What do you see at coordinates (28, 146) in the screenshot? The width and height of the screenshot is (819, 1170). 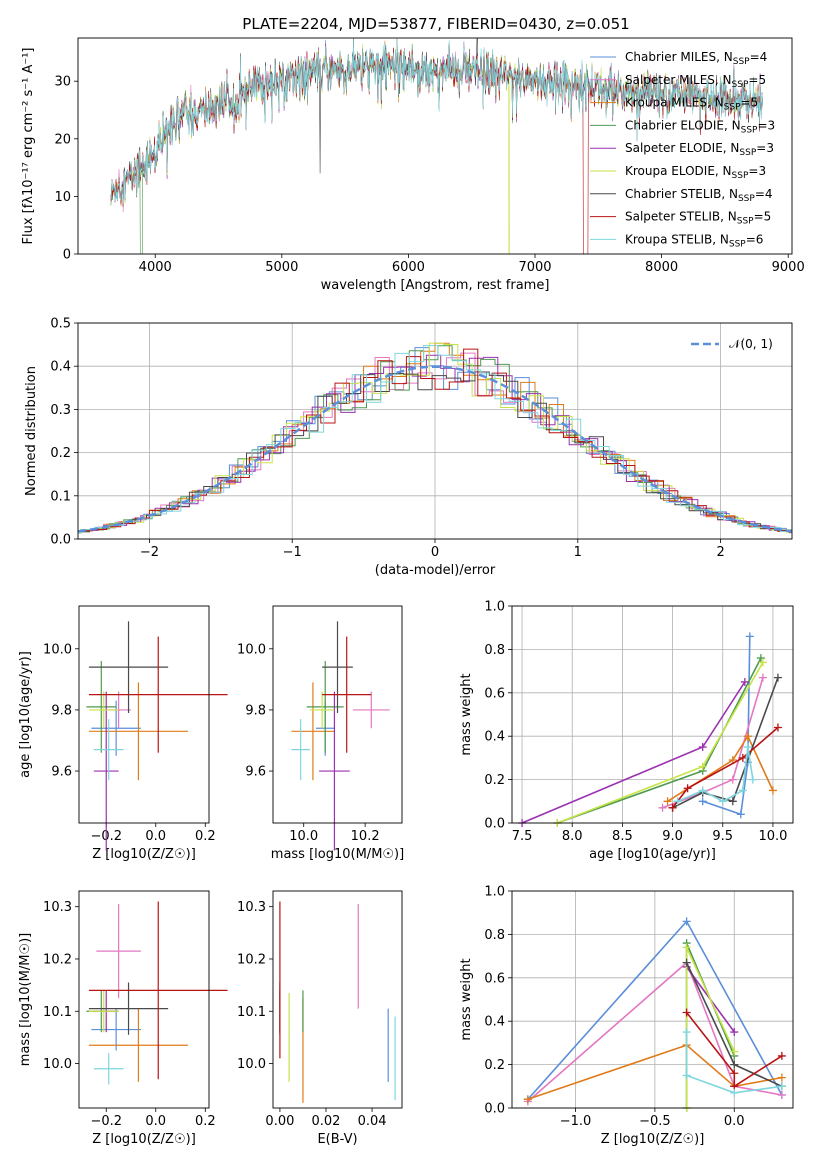 I see `spectrum-ylabel: Flux [fλ10⁻¹⁷ erg cm⁻² s⁻¹ A⁻¹]` at bounding box center [28, 146].